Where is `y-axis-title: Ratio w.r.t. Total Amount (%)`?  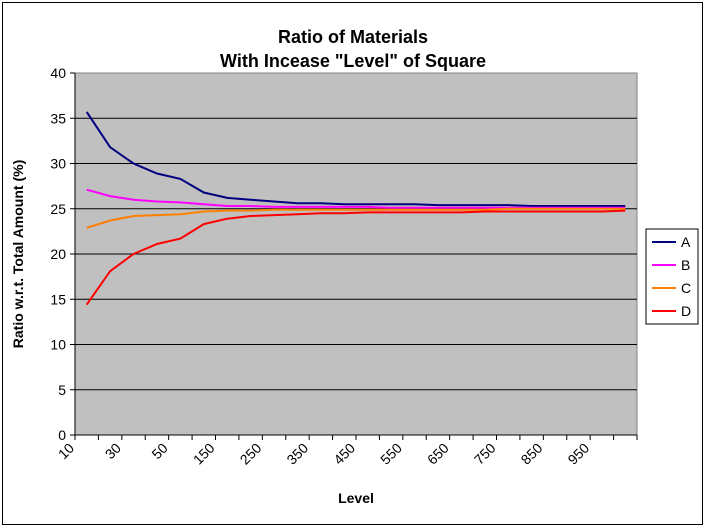 y-axis-title: Ratio w.r.t. Total Amount (%) is located at coordinates (18, 254).